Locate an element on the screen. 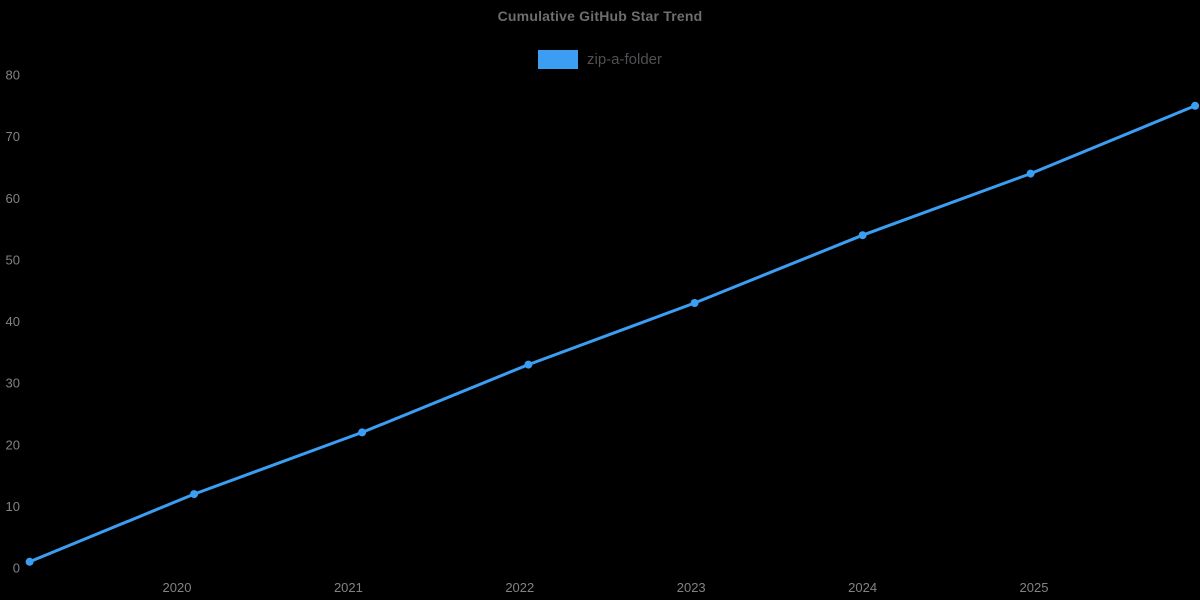 This screenshot has width=1200, height=600. x-axis-tick-label: 2024 is located at coordinates (862, 587).